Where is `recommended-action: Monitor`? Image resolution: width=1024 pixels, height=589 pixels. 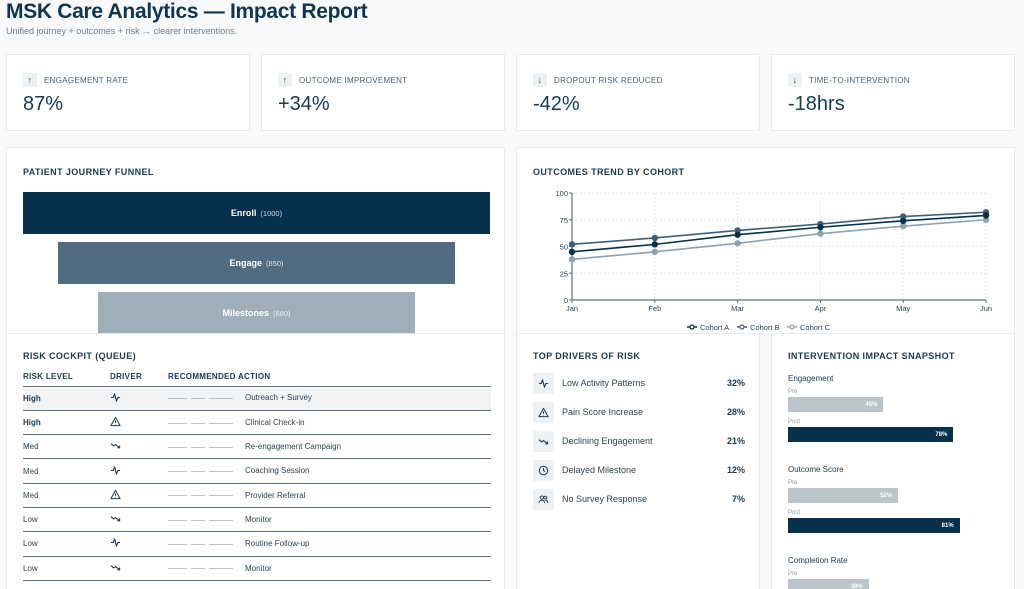
recommended-action: Monitor is located at coordinates (258, 519).